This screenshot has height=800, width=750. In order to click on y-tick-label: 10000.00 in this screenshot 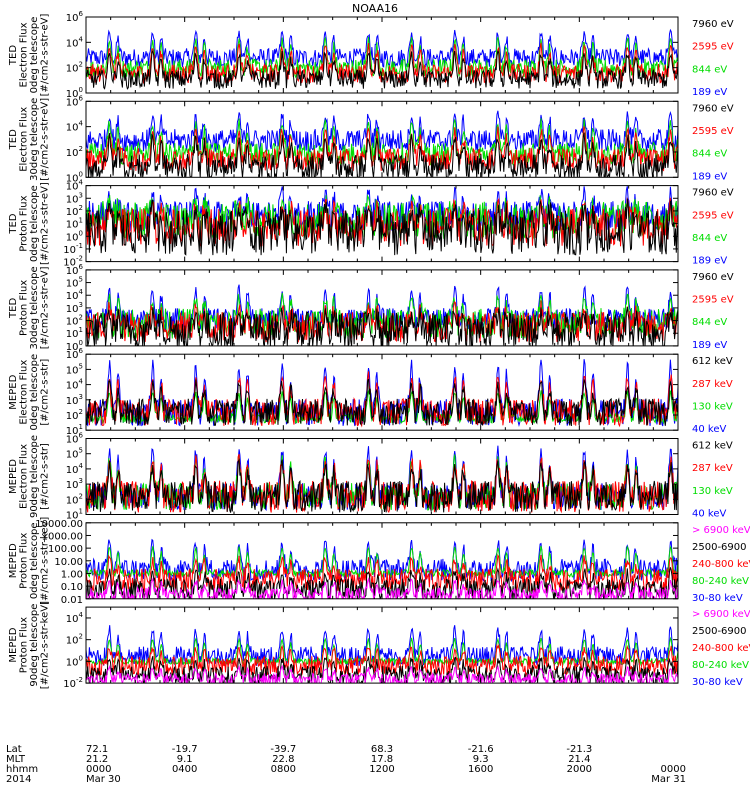, I will do `click(59, 524)`.